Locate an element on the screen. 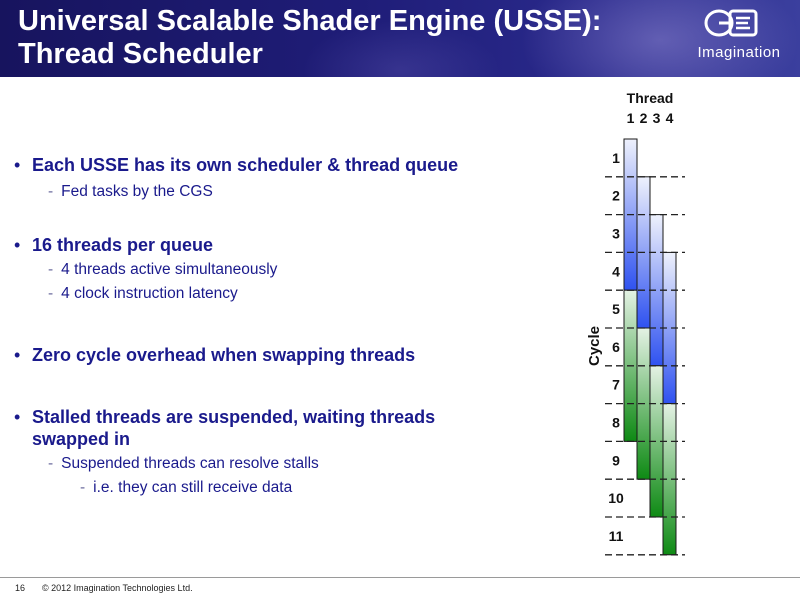 The image size is (800, 600). sub-bullet-text: 4 clock instruction latency is located at coordinates (149, 293).